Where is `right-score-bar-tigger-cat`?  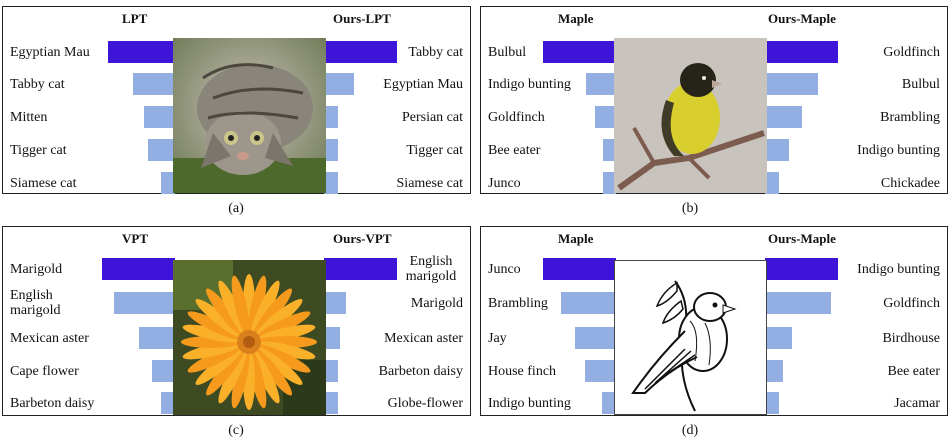
right-score-bar-tigger-cat is located at coordinates (331, 150).